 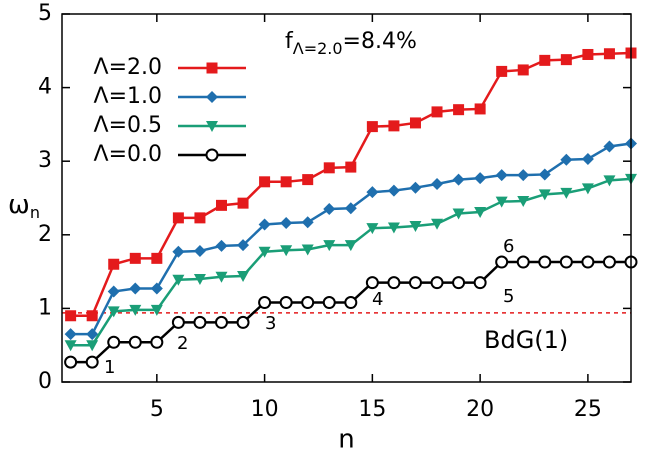 What do you see at coordinates (128, 125) in the screenshot?
I see `legend-label: Λ=0.5` at bounding box center [128, 125].